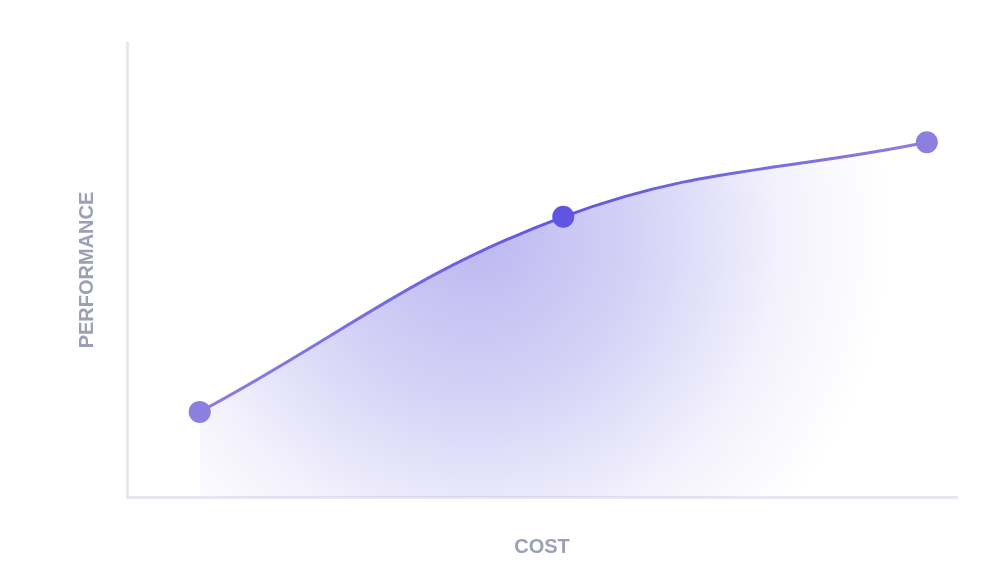 The image size is (1004, 580). I want to click on x-axis-title: COST, so click(542, 545).